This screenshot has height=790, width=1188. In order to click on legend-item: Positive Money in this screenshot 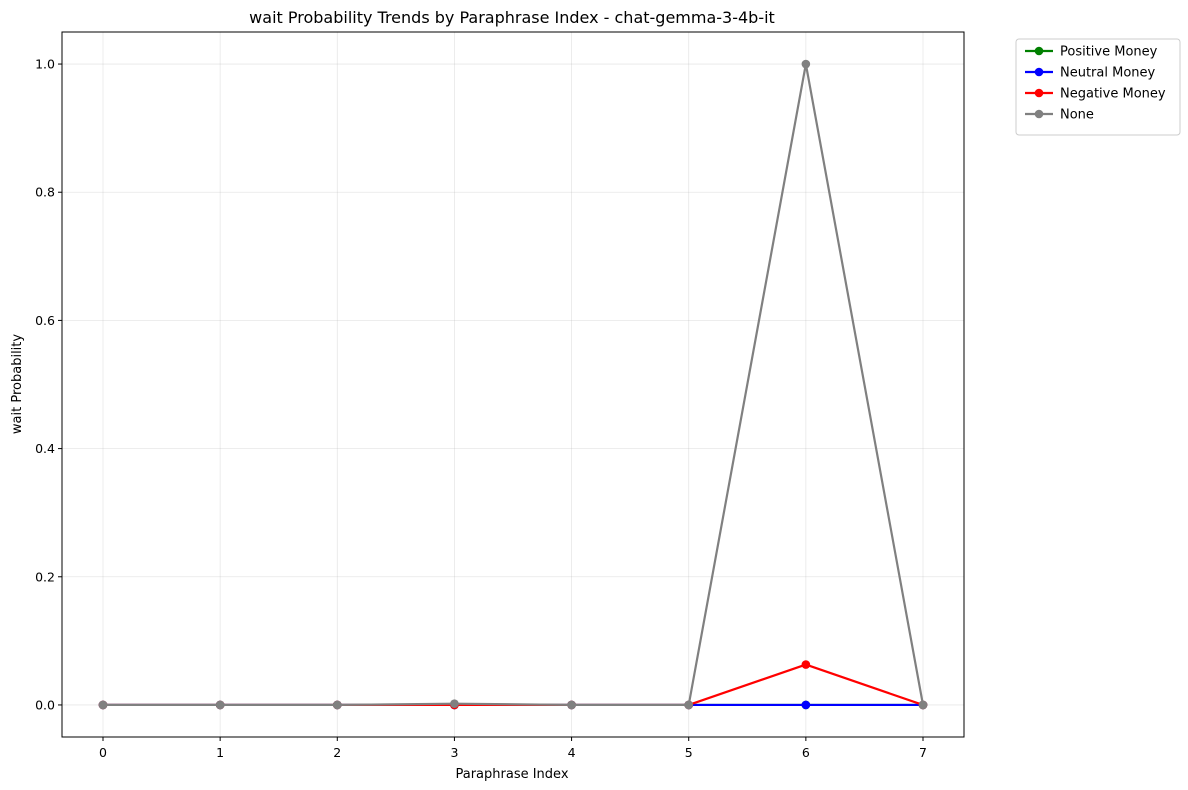, I will do `click(1091, 52)`.